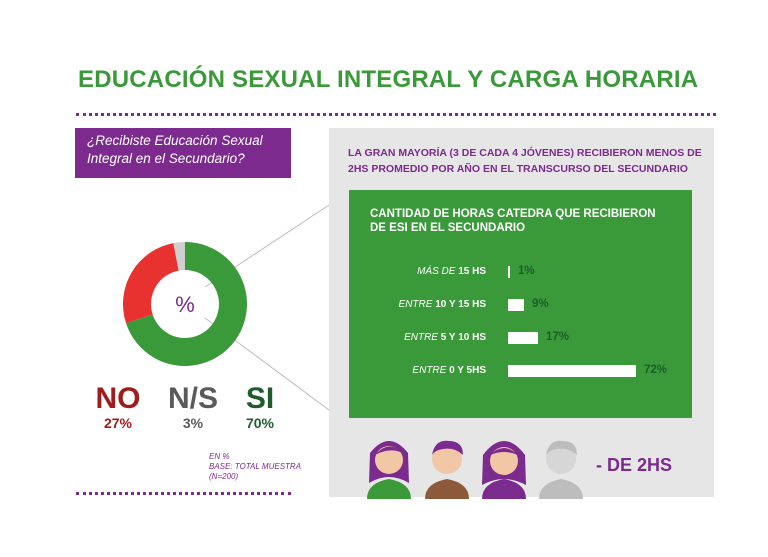 The height and width of the screenshot is (557, 768). What do you see at coordinates (540, 304) in the screenshot?
I see `bar-value-label: 9%` at bounding box center [540, 304].